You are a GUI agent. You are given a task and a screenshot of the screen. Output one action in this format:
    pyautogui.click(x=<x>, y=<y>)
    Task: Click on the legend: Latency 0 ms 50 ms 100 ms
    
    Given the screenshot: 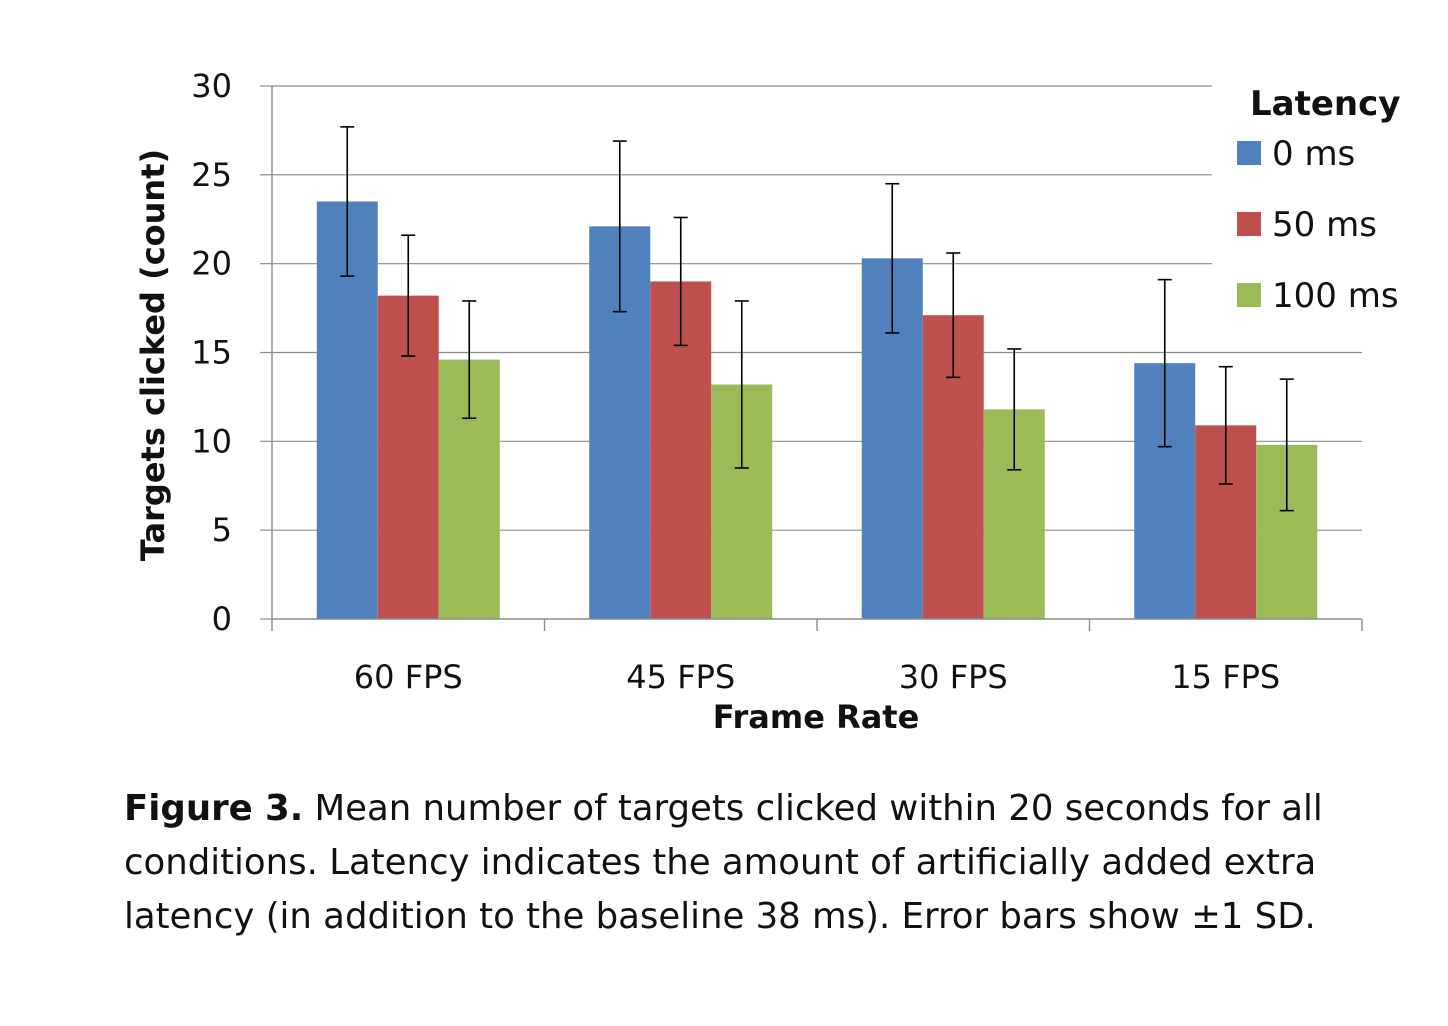 What is the action you would take?
    pyautogui.click(x=1318, y=200)
    